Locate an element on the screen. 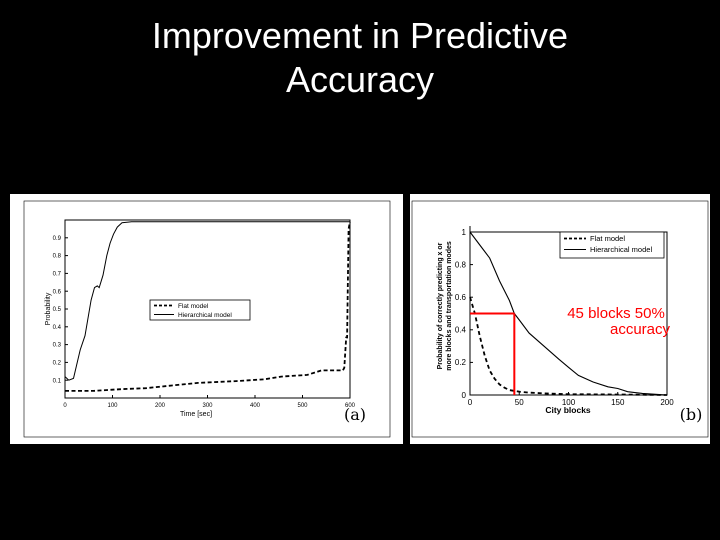  chart-b-x-tick-label: 150 is located at coordinates (618, 402).